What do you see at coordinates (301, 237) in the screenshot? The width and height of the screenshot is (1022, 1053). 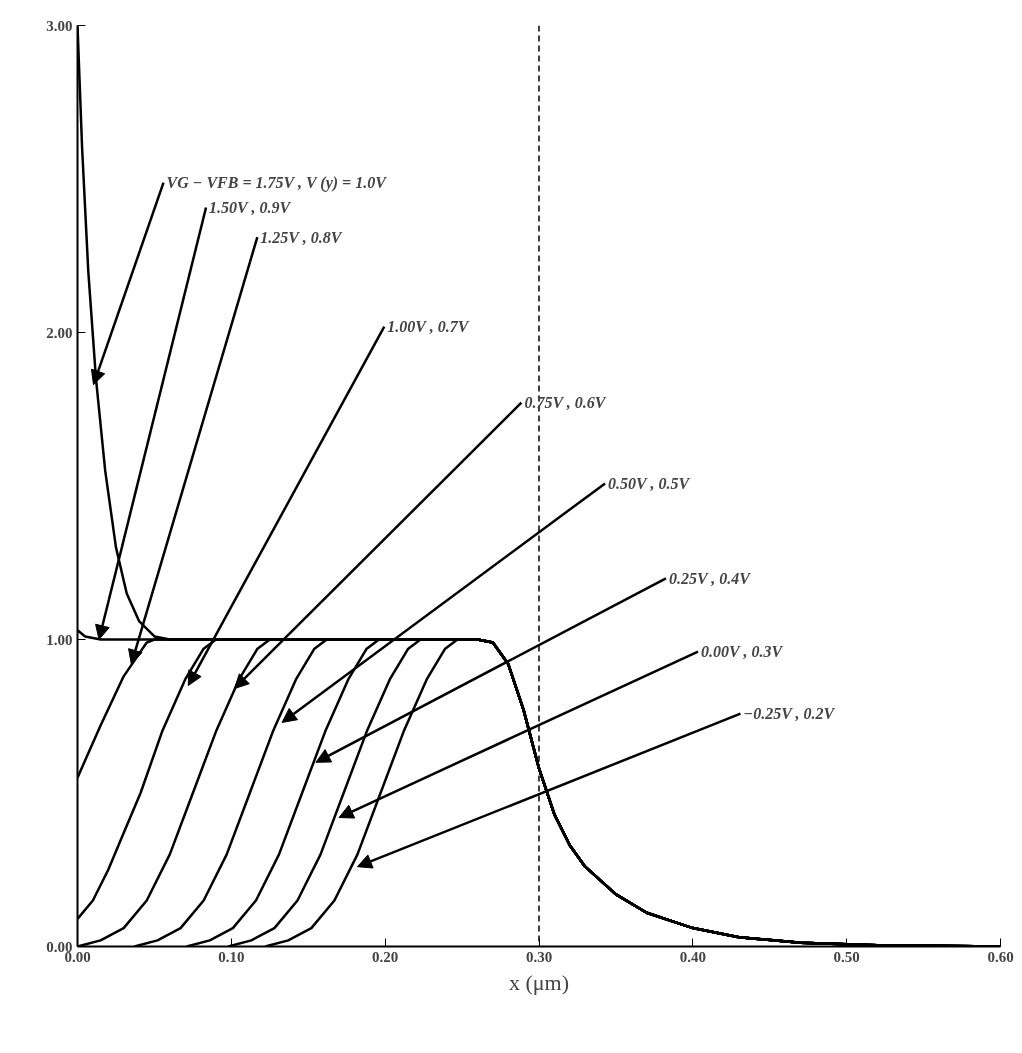 I see `annotation: 1.25V , 0.8V` at bounding box center [301, 237].